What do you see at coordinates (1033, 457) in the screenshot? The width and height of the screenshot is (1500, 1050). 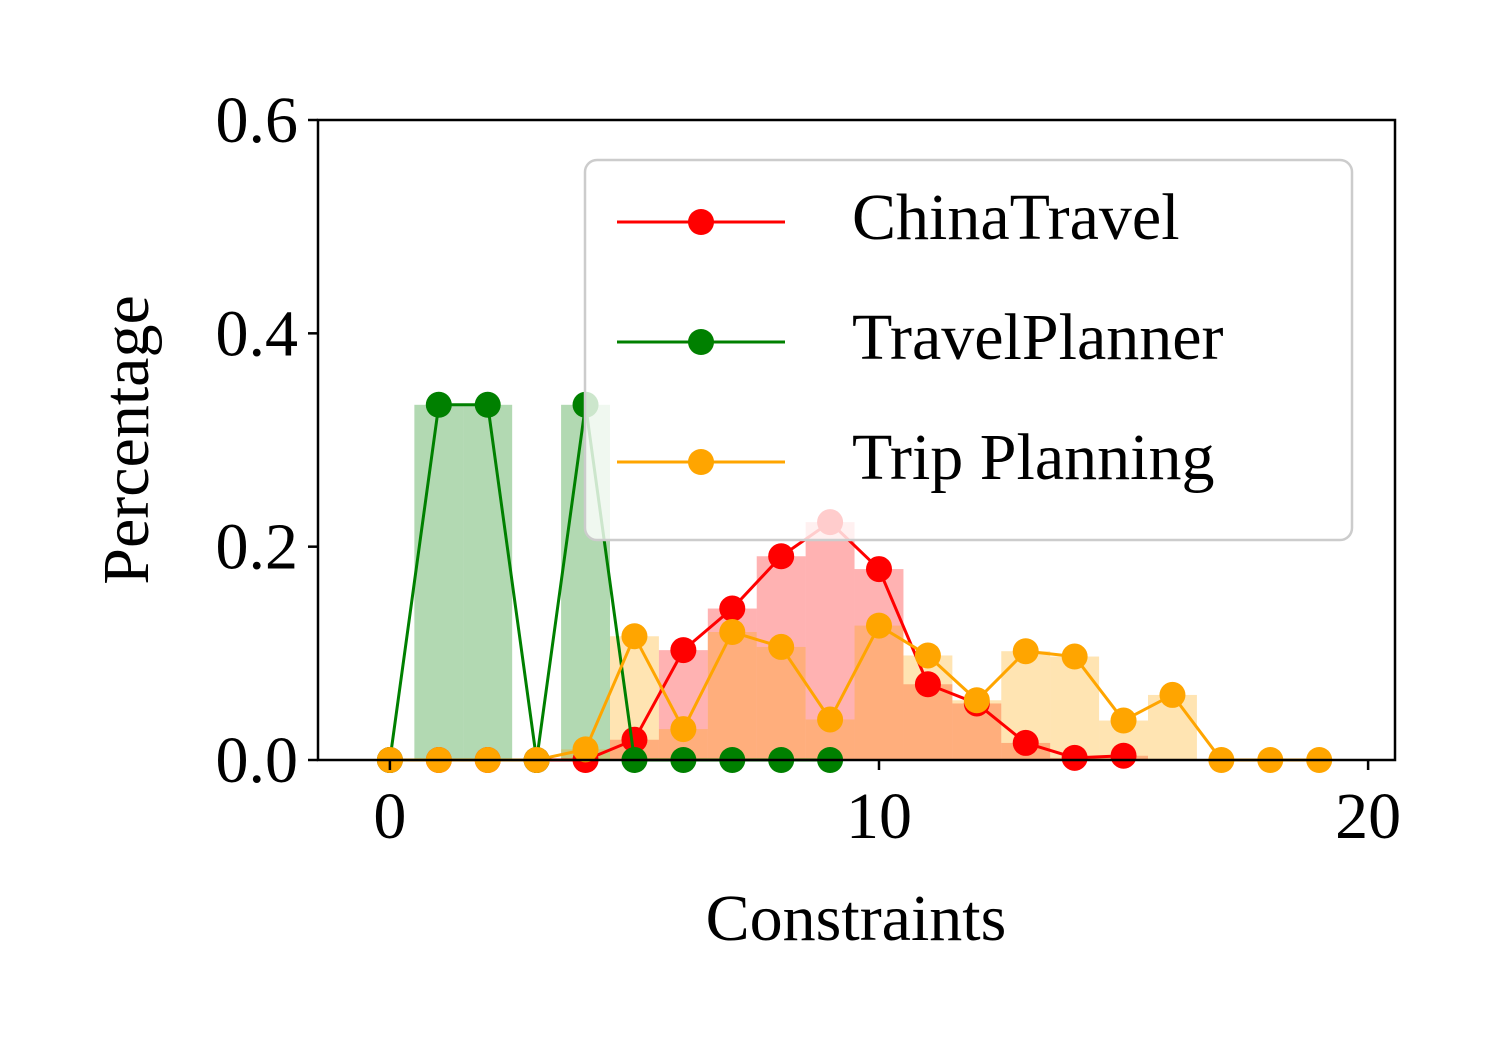 I see `legend-label: Trip Planning` at bounding box center [1033, 457].